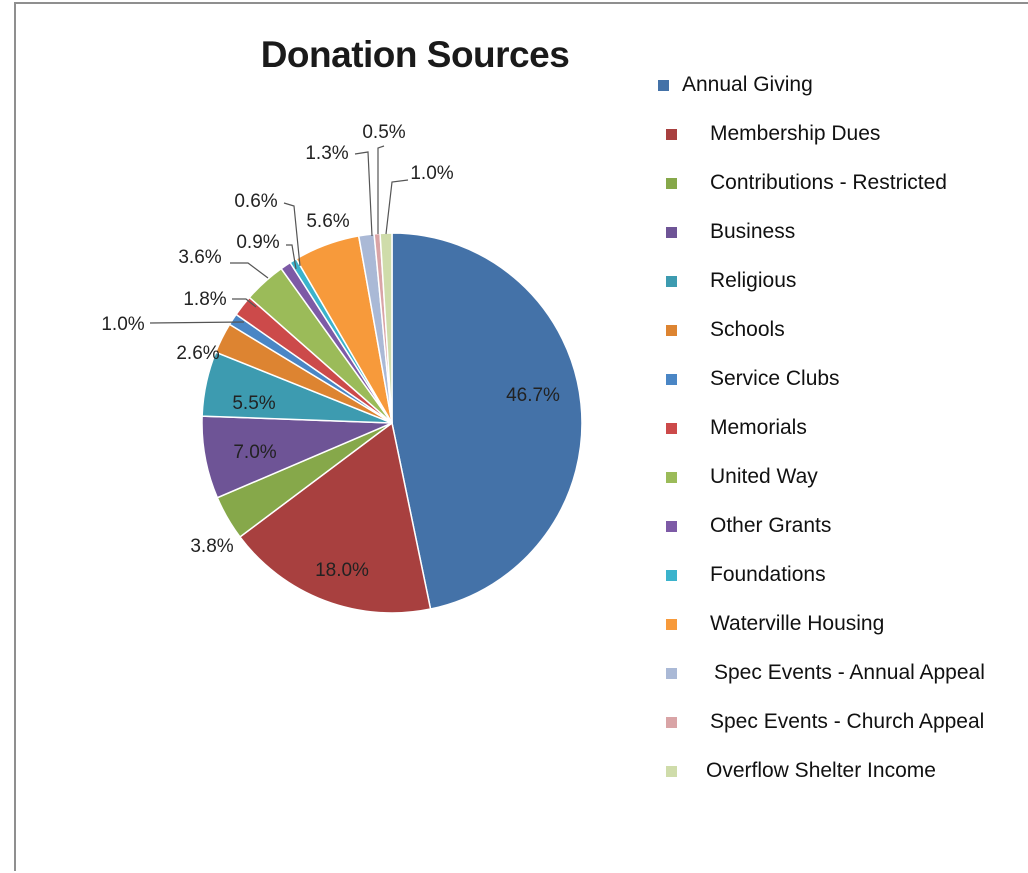 This screenshot has height=873, width=1028. What do you see at coordinates (204, 299) in the screenshot?
I see `data-label: 1.8%` at bounding box center [204, 299].